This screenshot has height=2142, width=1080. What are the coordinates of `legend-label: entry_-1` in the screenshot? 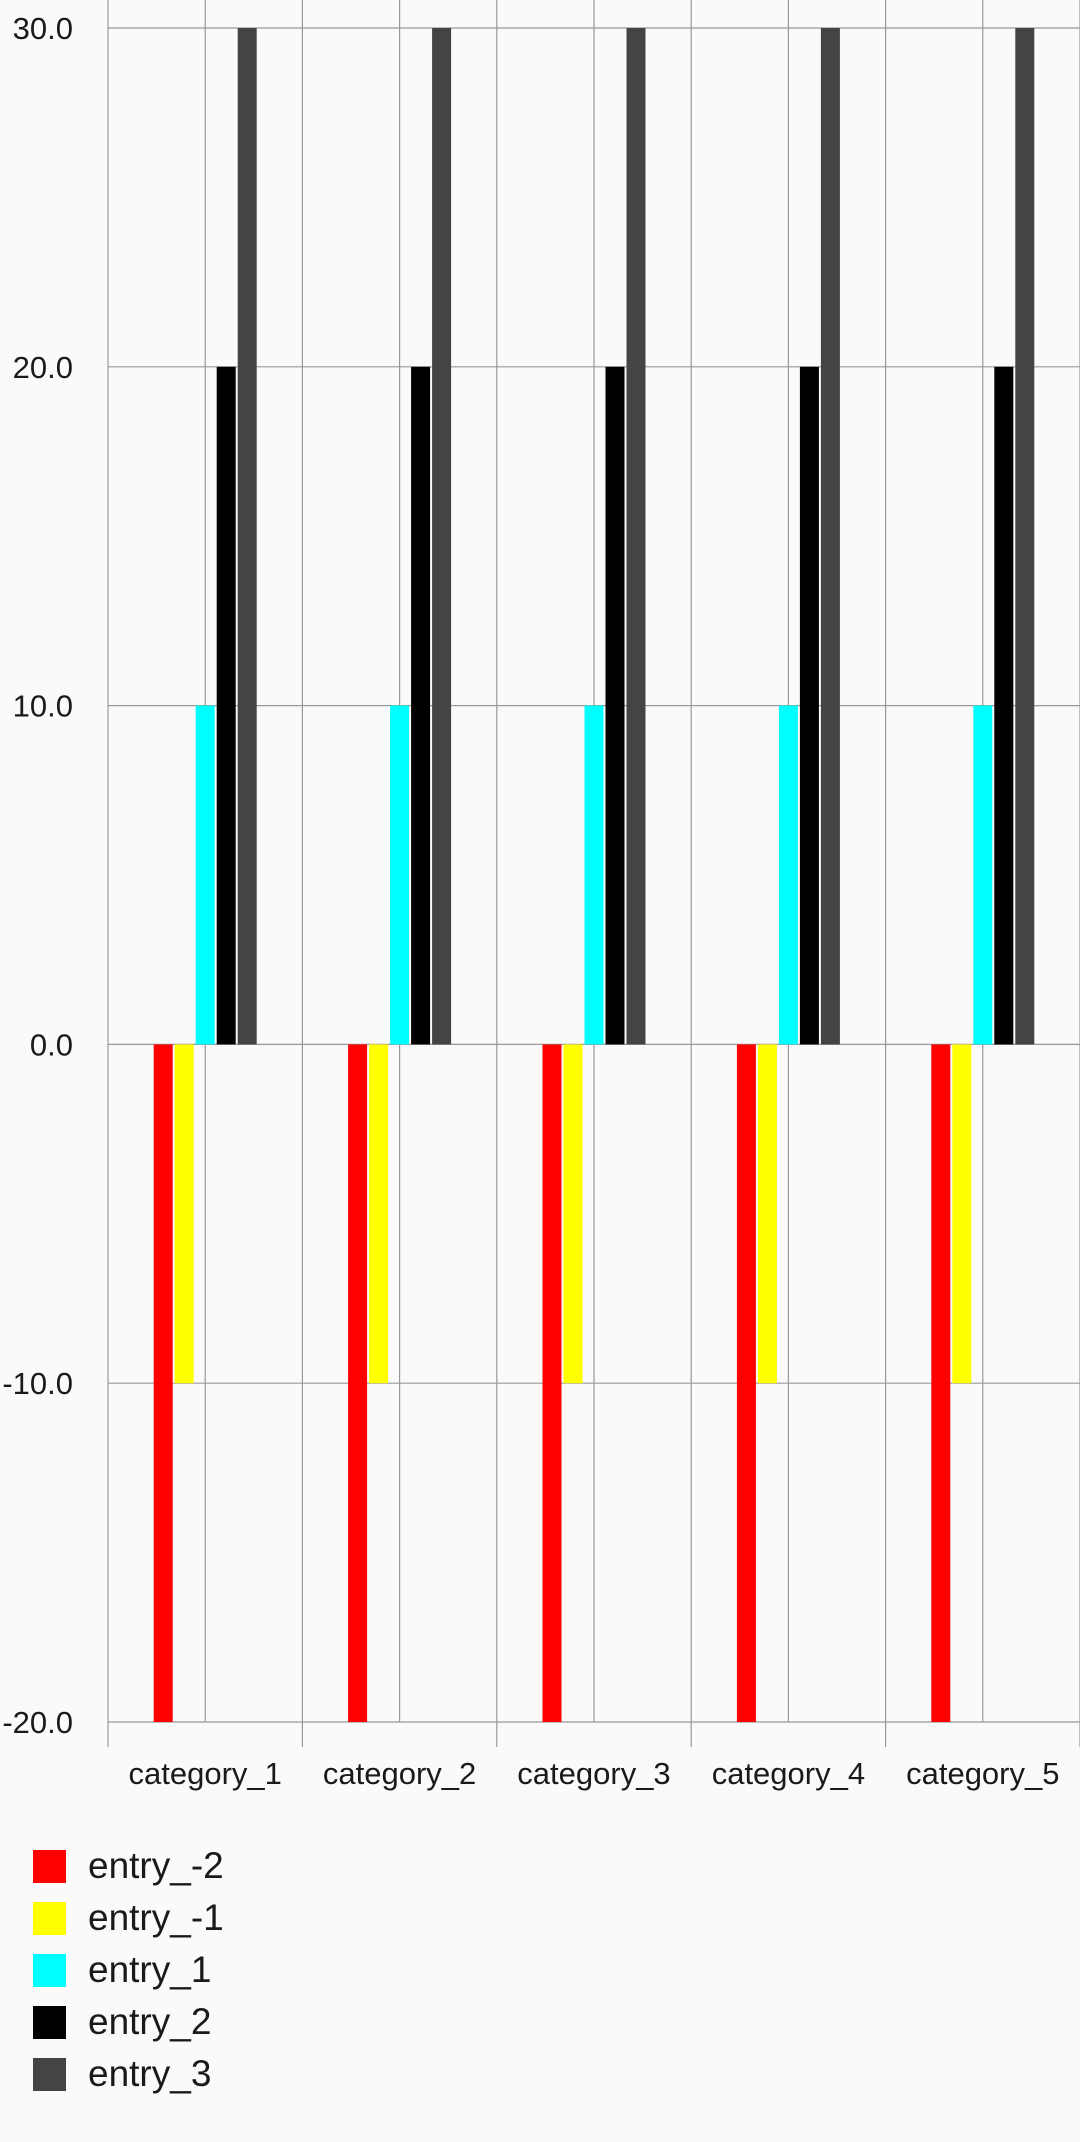 It's located at (156, 1917).